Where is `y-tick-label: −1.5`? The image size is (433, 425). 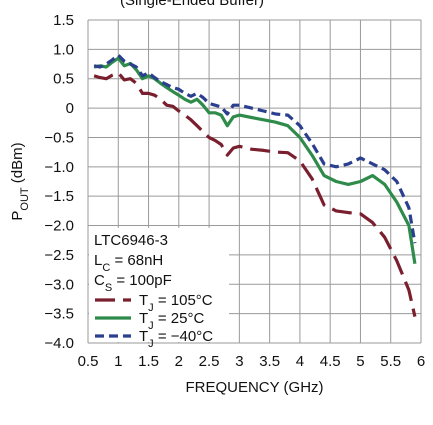
y-tick-label: −1.5 is located at coordinates (59, 196).